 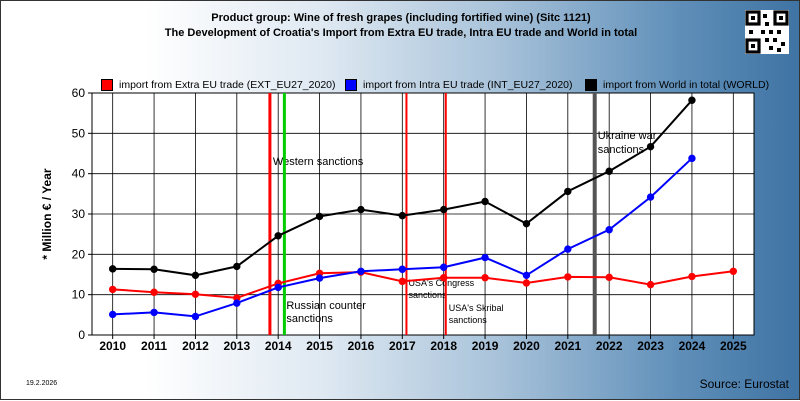 What do you see at coordinates (79, 214) in the screenshot?
I see `y-tick-label: 30` at bounding box center [79, 214].